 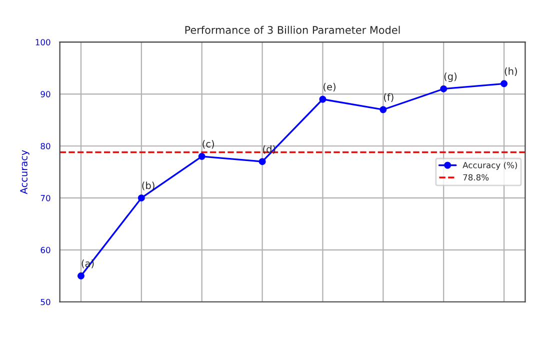 What do you see at coordinates (489, 166) in the screenshot?
I see `legend-label: Accuracy (%)` at bounding box center [489, 166].